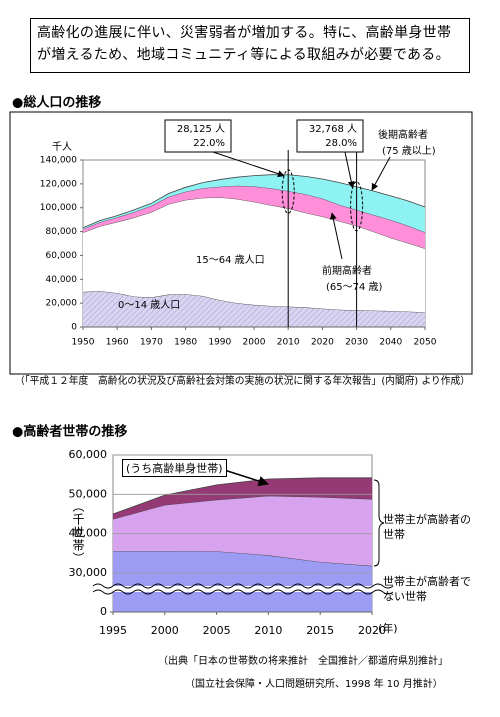 This screenshot has height=717, width=500. What do you see at coordinates (341, 143) in the screenshot?
I see `annotation-text: 28.0%` at bounding box center [341, 143].